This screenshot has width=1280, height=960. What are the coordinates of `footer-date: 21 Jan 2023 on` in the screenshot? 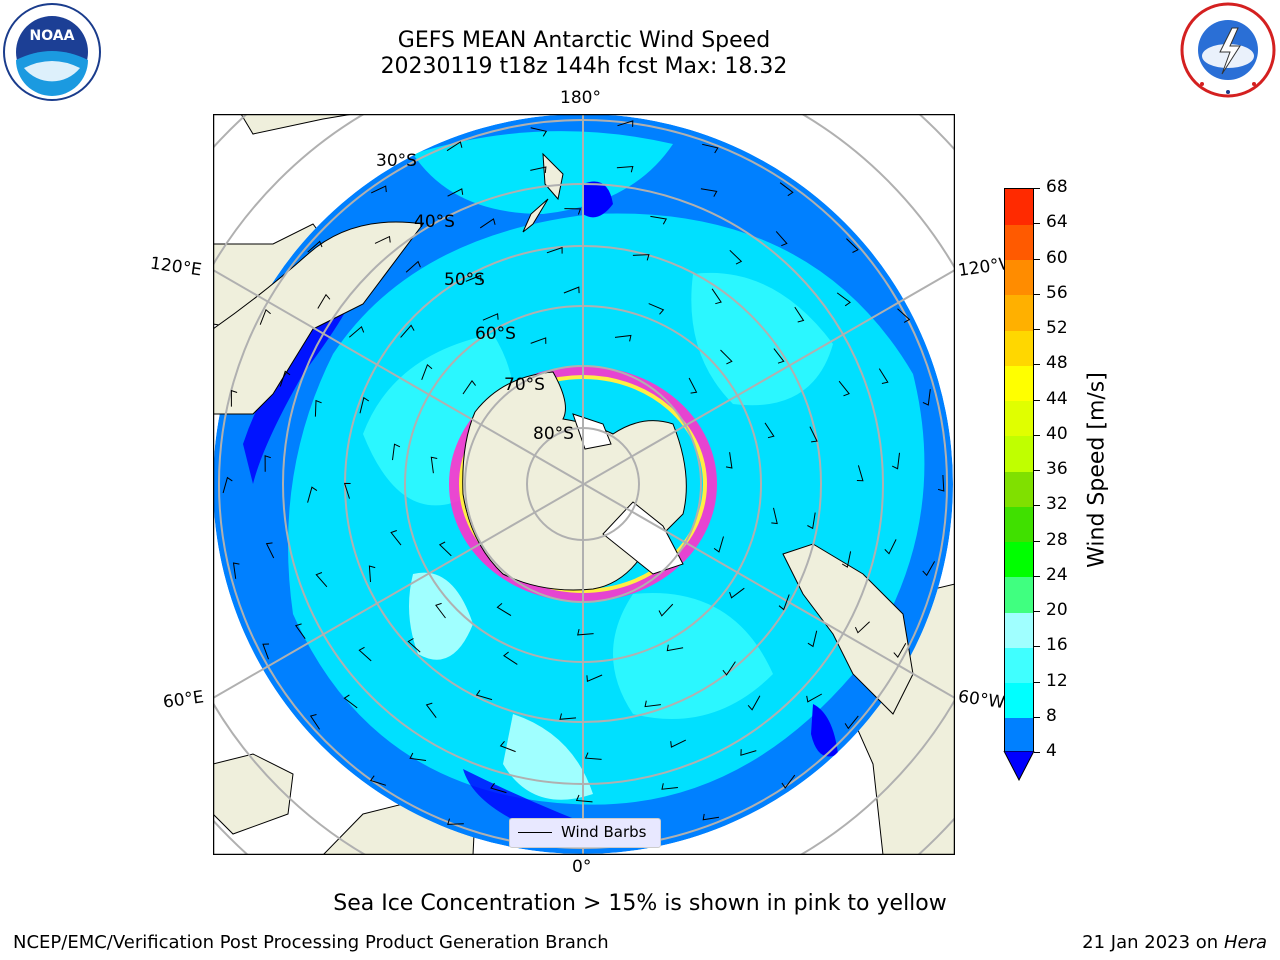 It's located at (1153, 942).